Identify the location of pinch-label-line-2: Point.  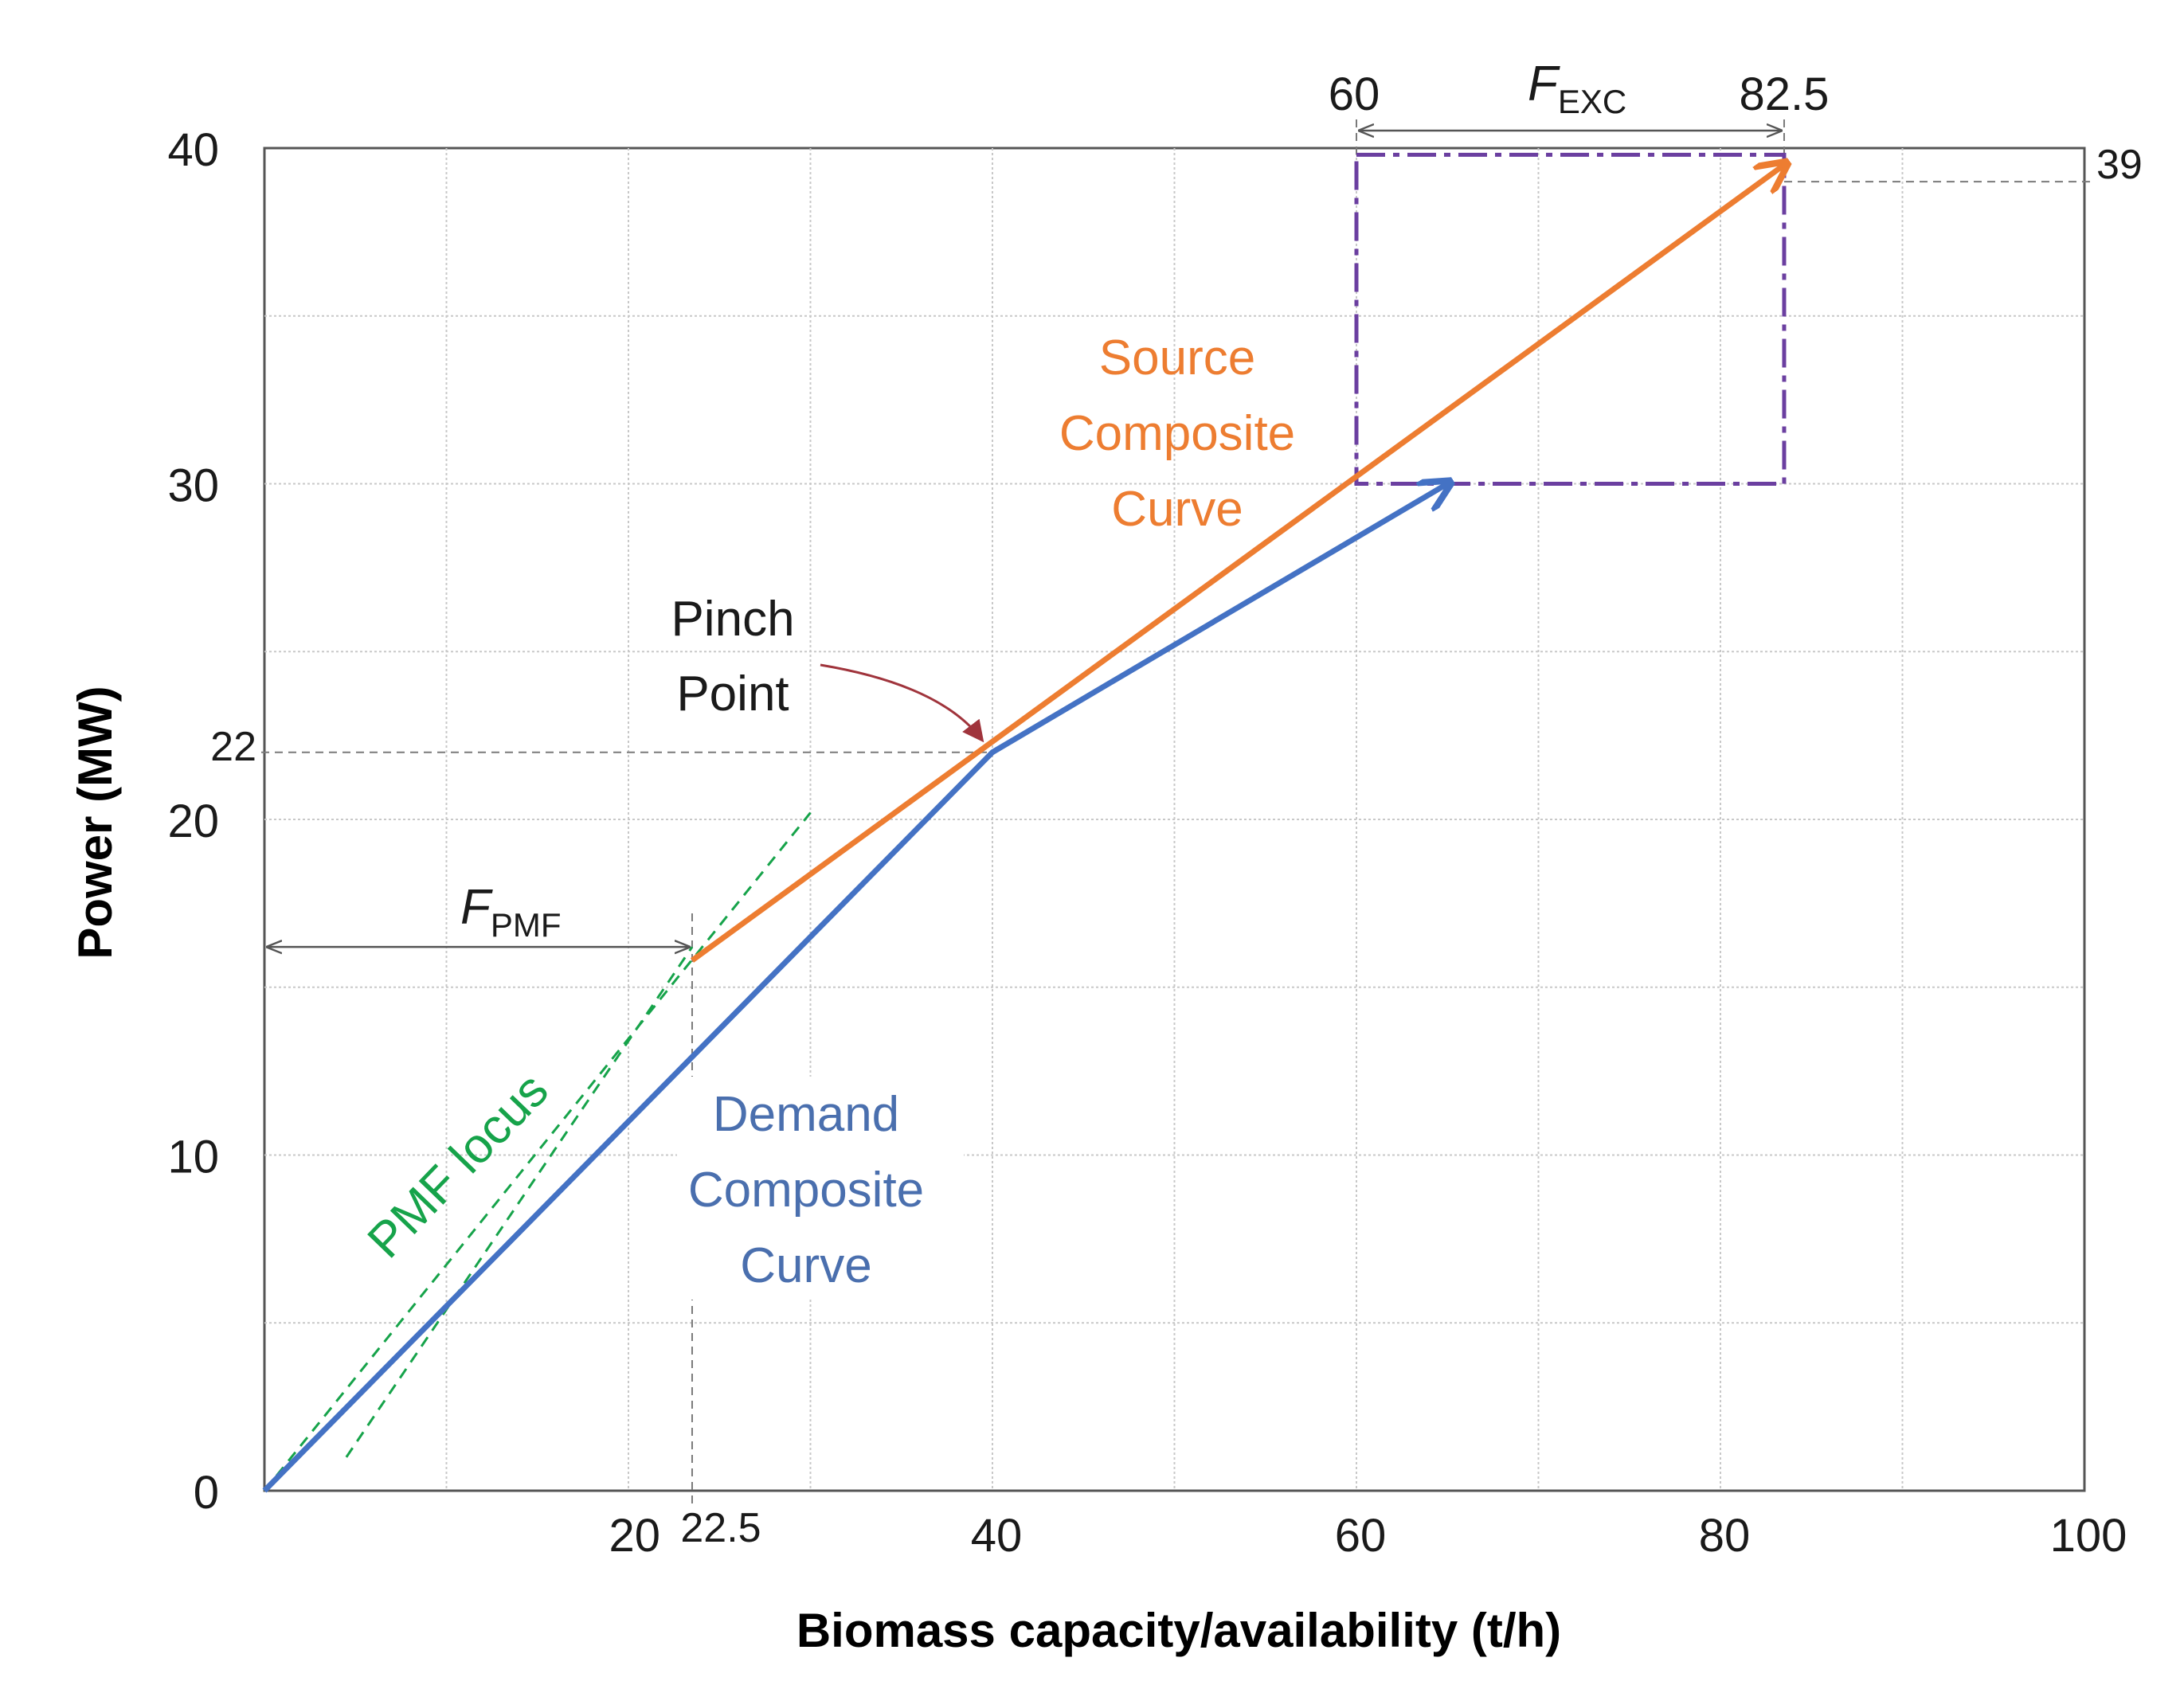
(732, 694).